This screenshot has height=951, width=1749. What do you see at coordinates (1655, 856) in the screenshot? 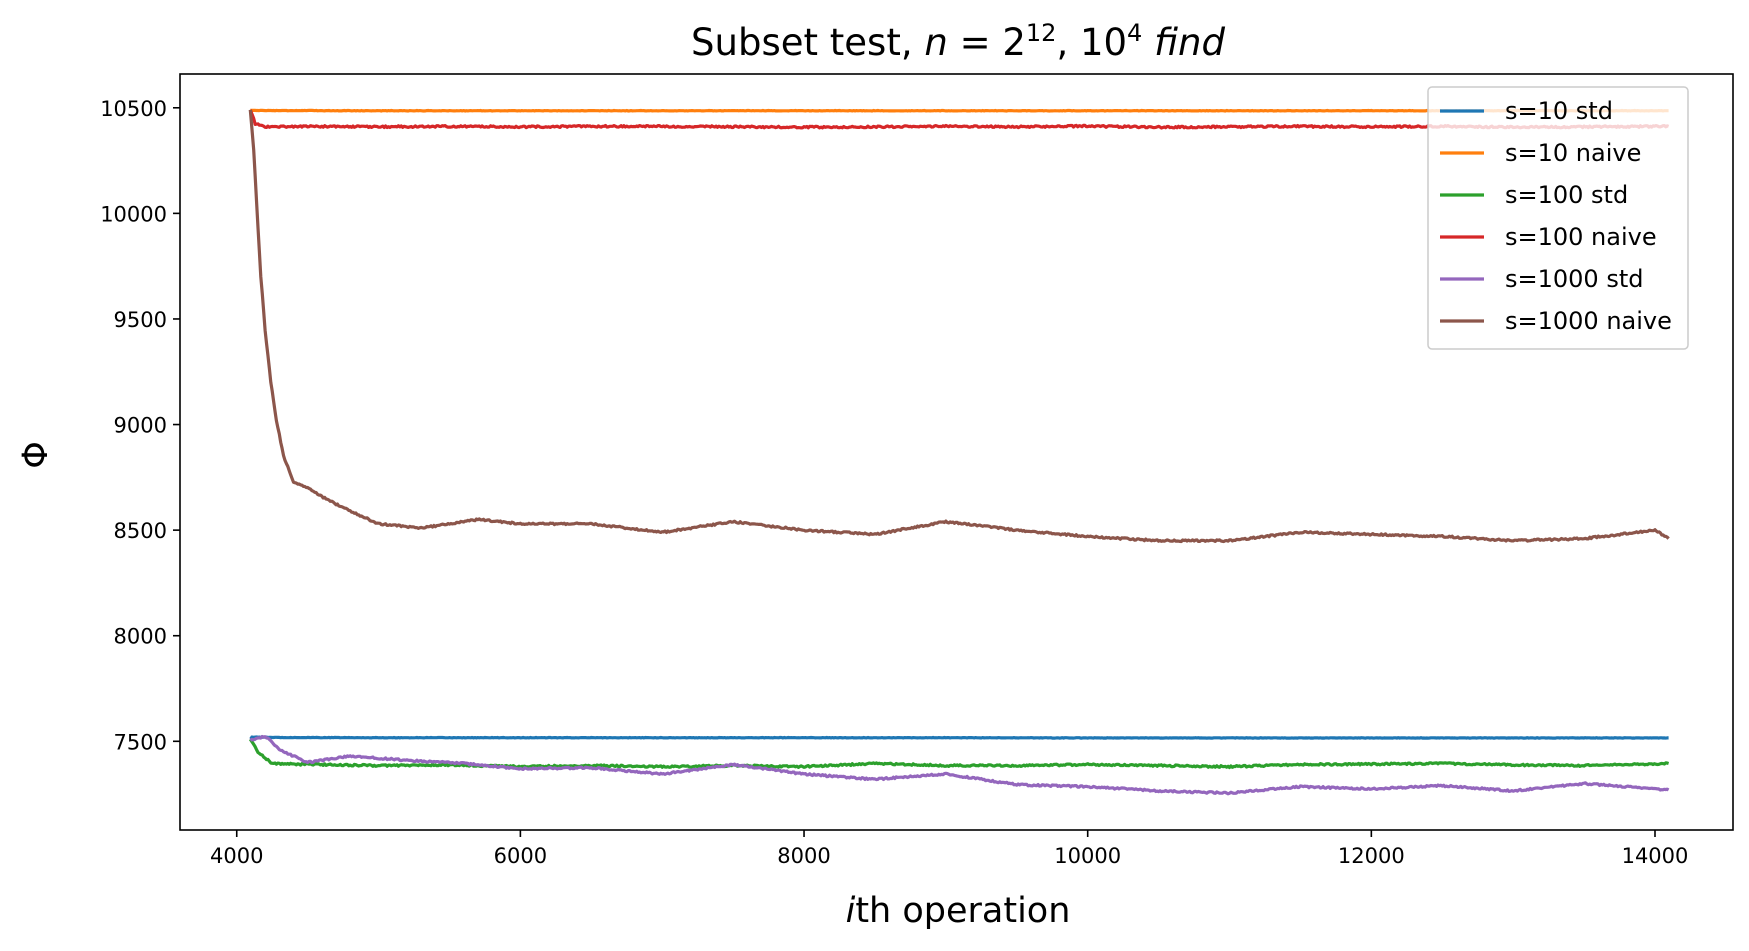
I see `x-tick-label: 14000` at bounding box center [1655, 856].